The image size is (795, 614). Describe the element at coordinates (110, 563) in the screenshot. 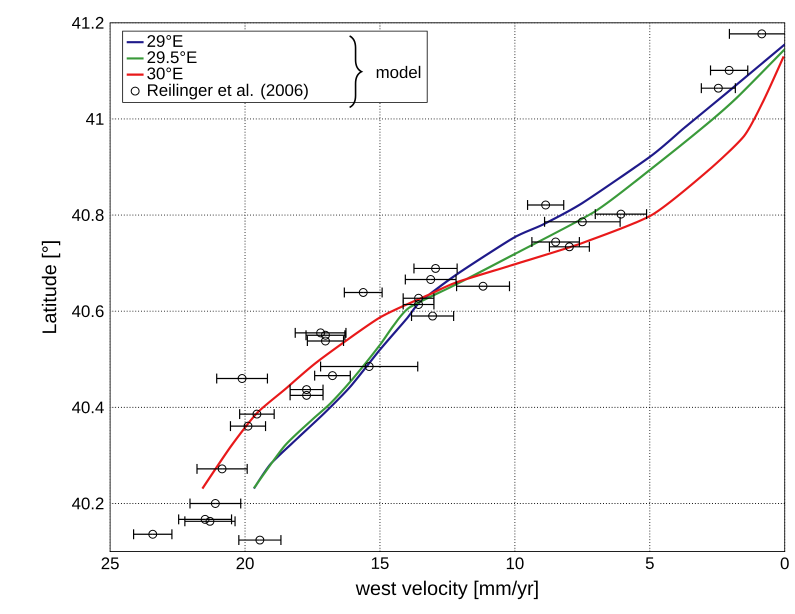

I see `x-tick-label: 25` at that location.